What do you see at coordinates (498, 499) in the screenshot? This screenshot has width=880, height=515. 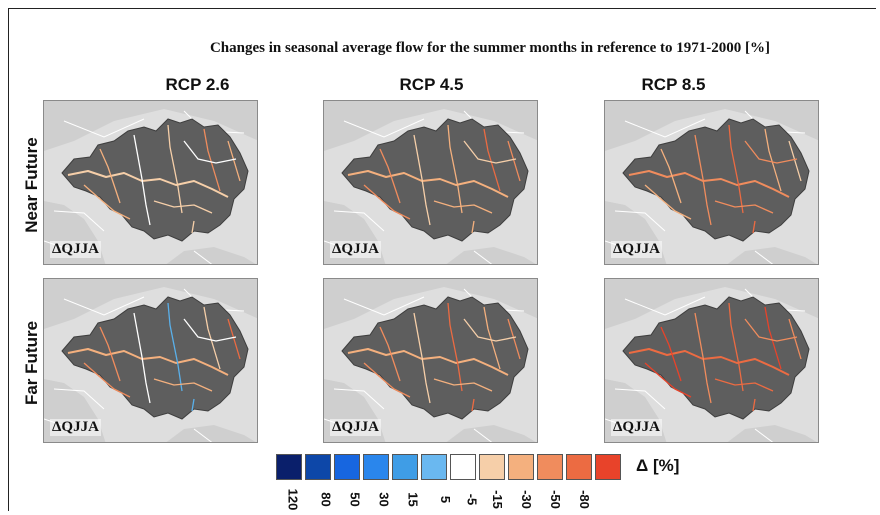 I see `legend-tick-label: -15` at bounding box center [498, 499].